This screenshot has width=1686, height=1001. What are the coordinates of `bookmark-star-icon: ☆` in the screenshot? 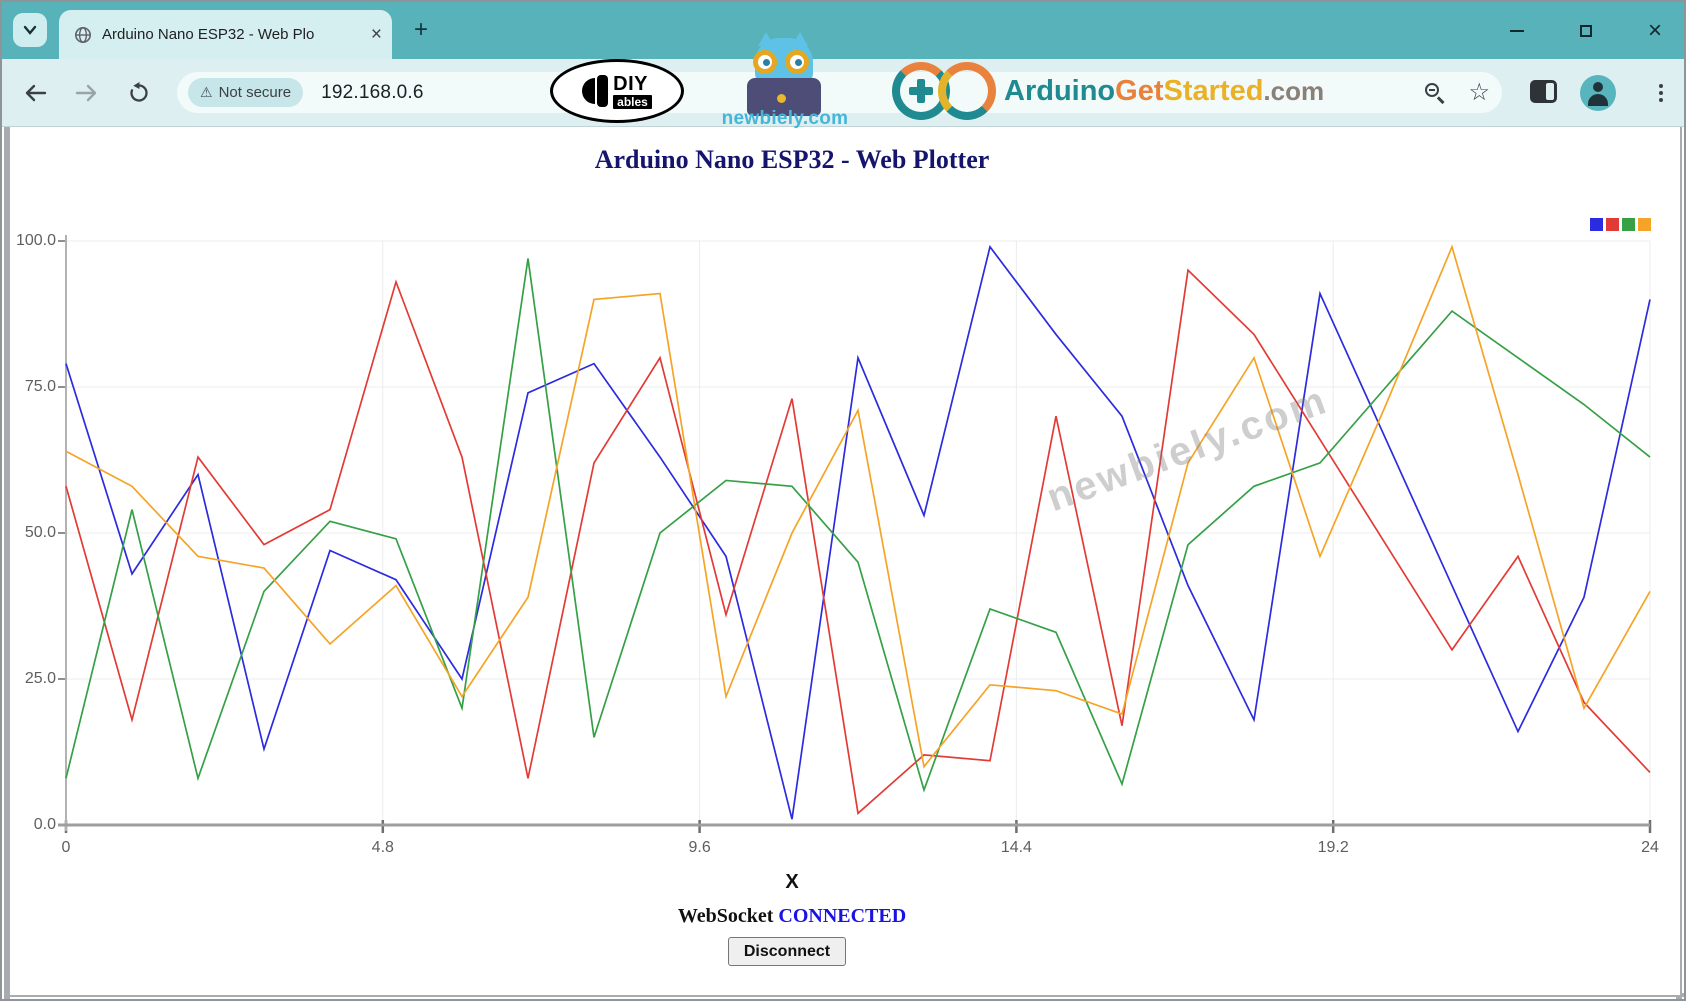 It's located at (1479, 92).